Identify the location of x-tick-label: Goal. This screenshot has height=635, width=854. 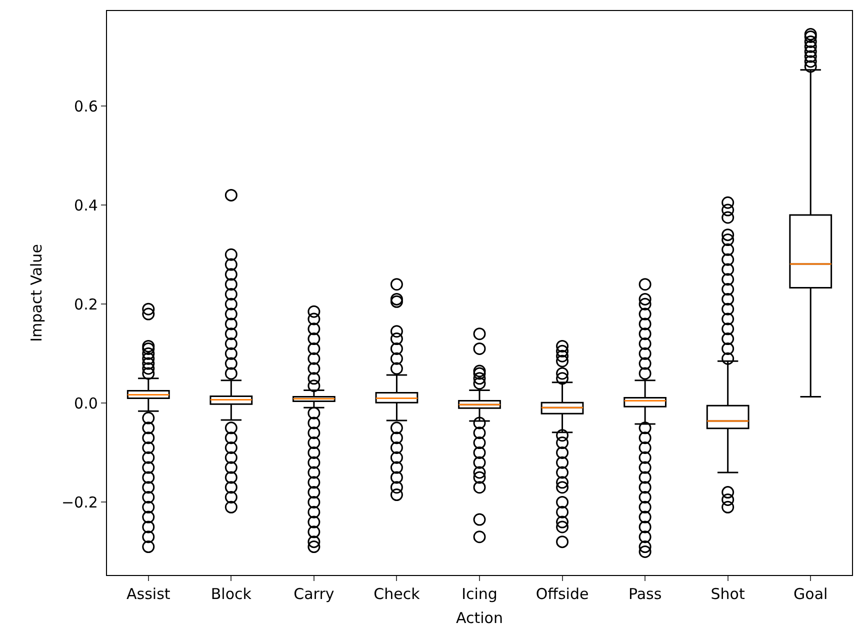
(811, 594).